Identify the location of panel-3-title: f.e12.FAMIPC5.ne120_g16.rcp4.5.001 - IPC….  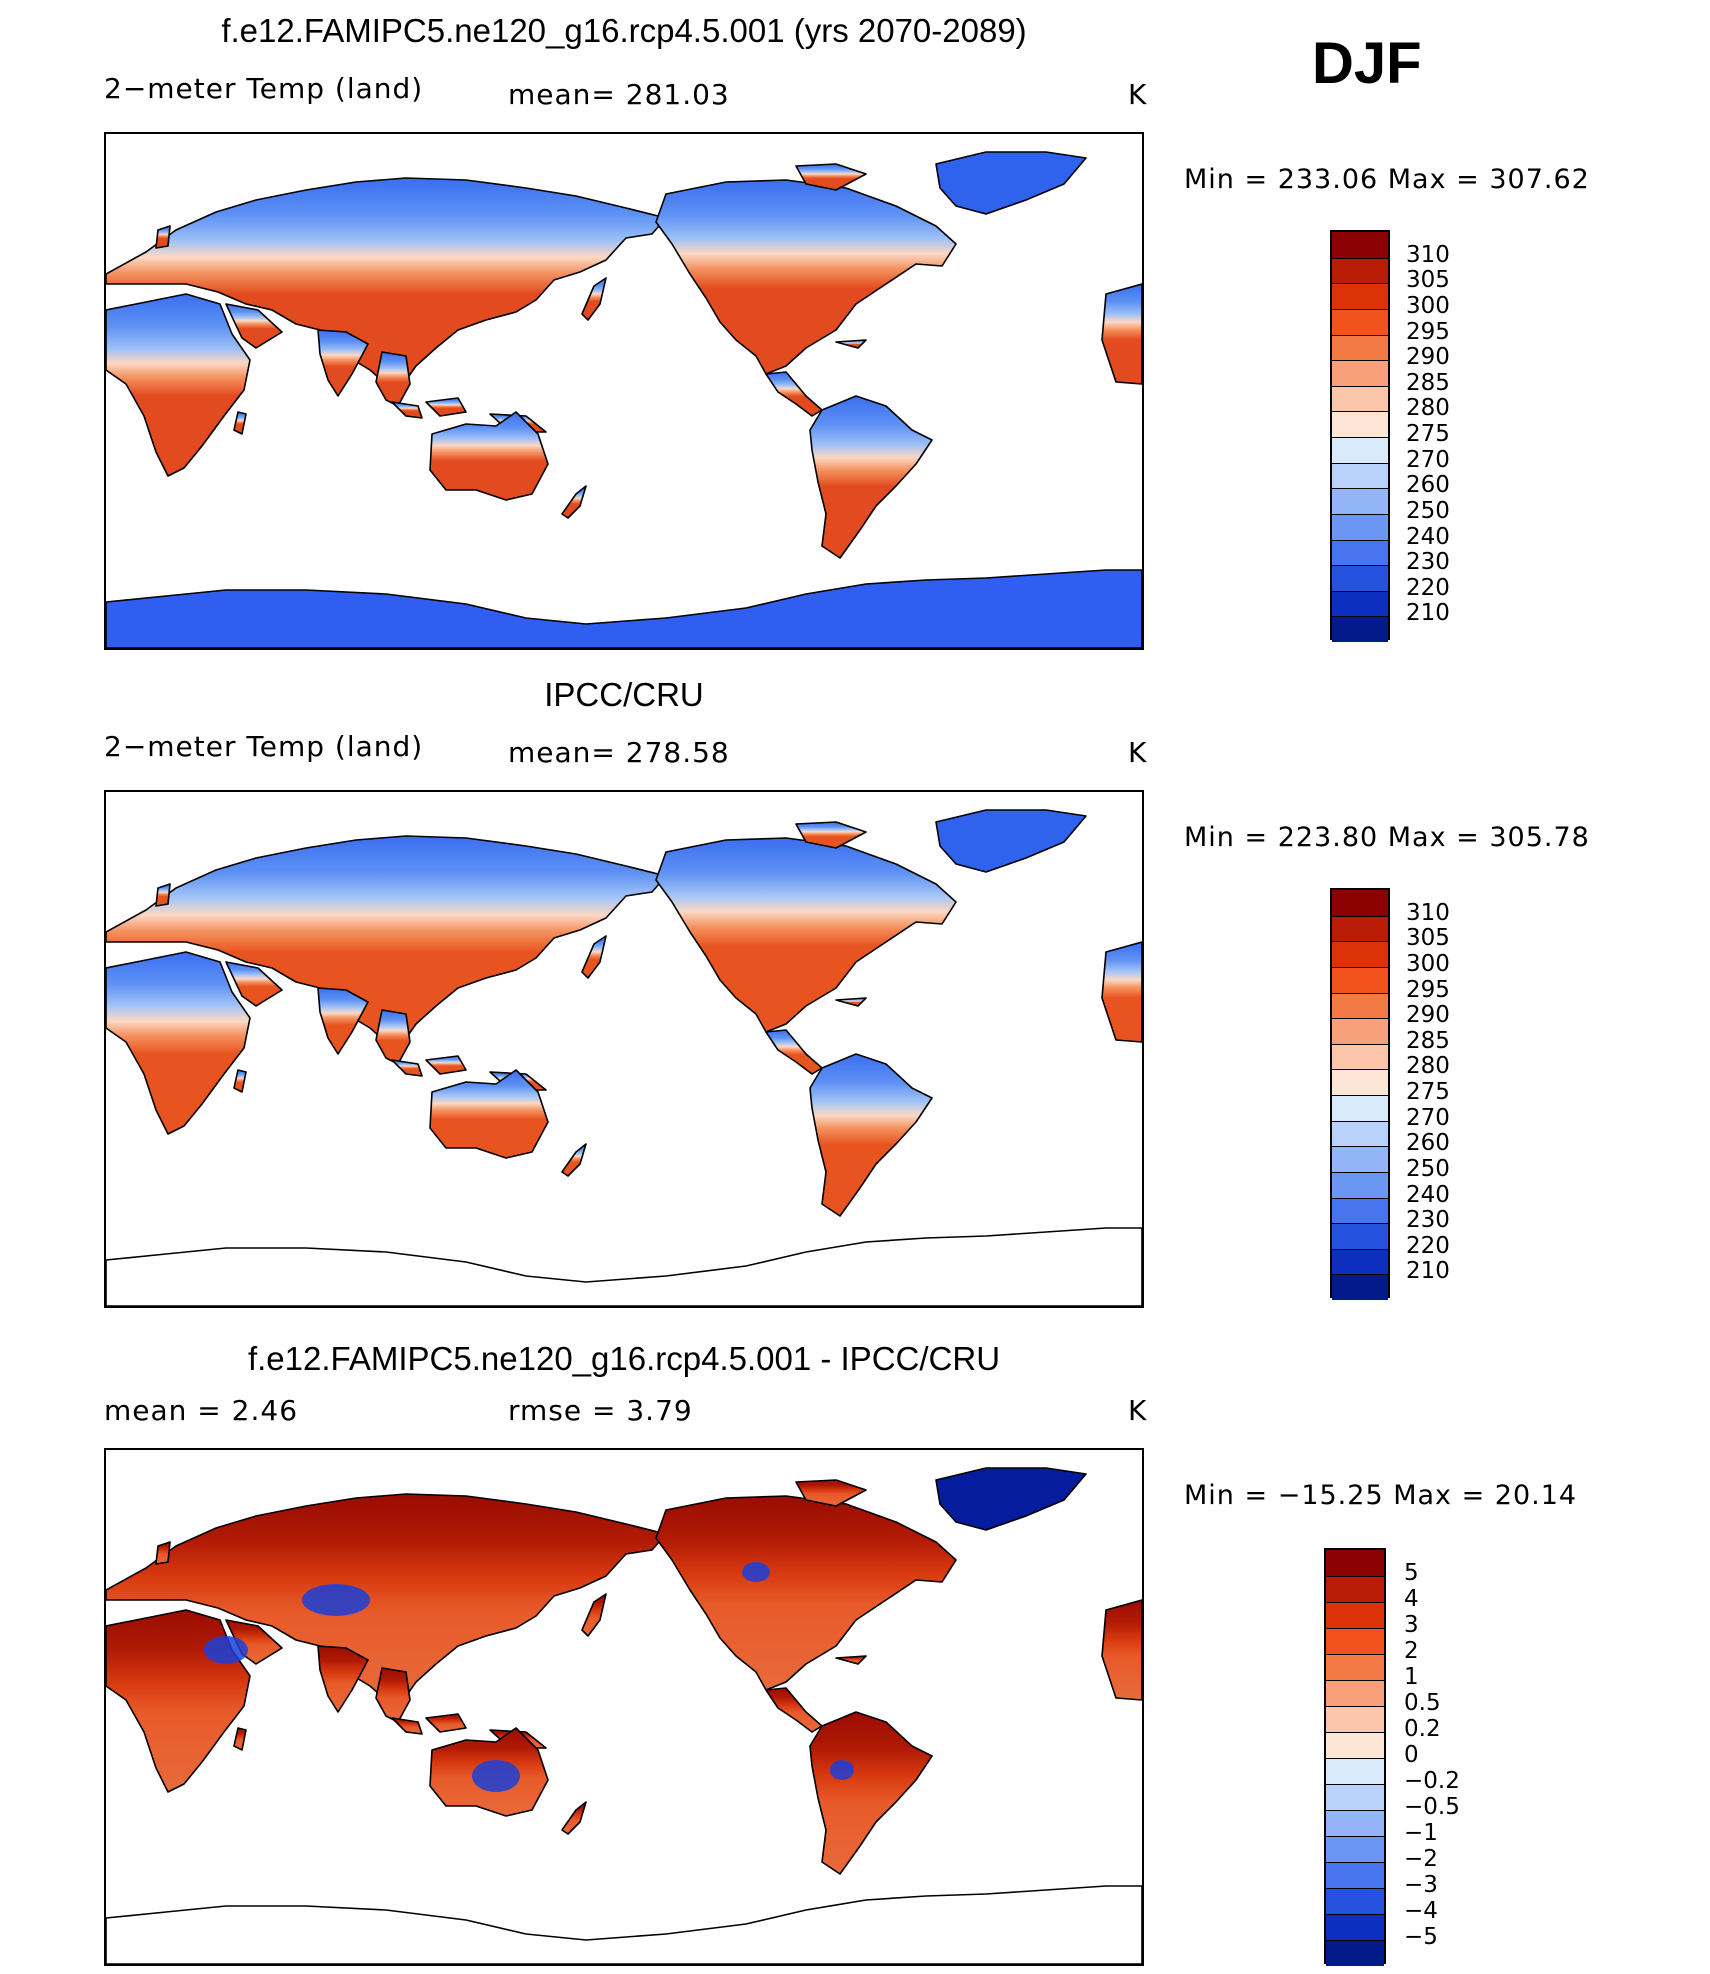
(624, 1358).